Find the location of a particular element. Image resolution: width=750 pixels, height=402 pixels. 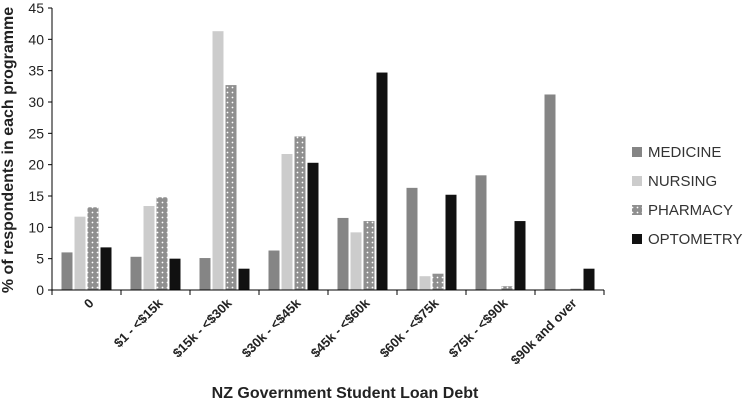

legend-swatch-optometry is located at coordinates (637, 239).